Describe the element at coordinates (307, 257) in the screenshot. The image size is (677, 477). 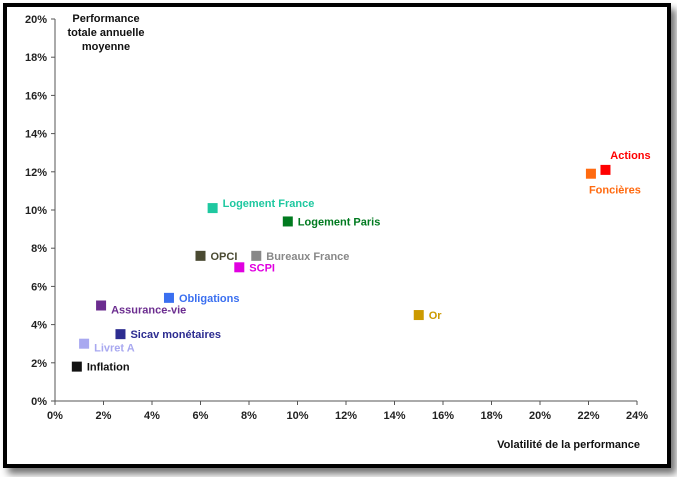
I see `point-label: Bureaux France` at that location.